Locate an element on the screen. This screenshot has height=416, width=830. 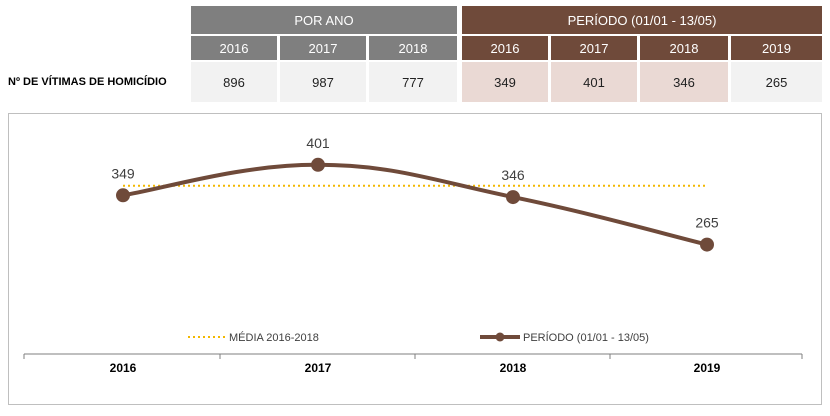
value-periodo-2019: 265 is located at coordinates (776, 82).